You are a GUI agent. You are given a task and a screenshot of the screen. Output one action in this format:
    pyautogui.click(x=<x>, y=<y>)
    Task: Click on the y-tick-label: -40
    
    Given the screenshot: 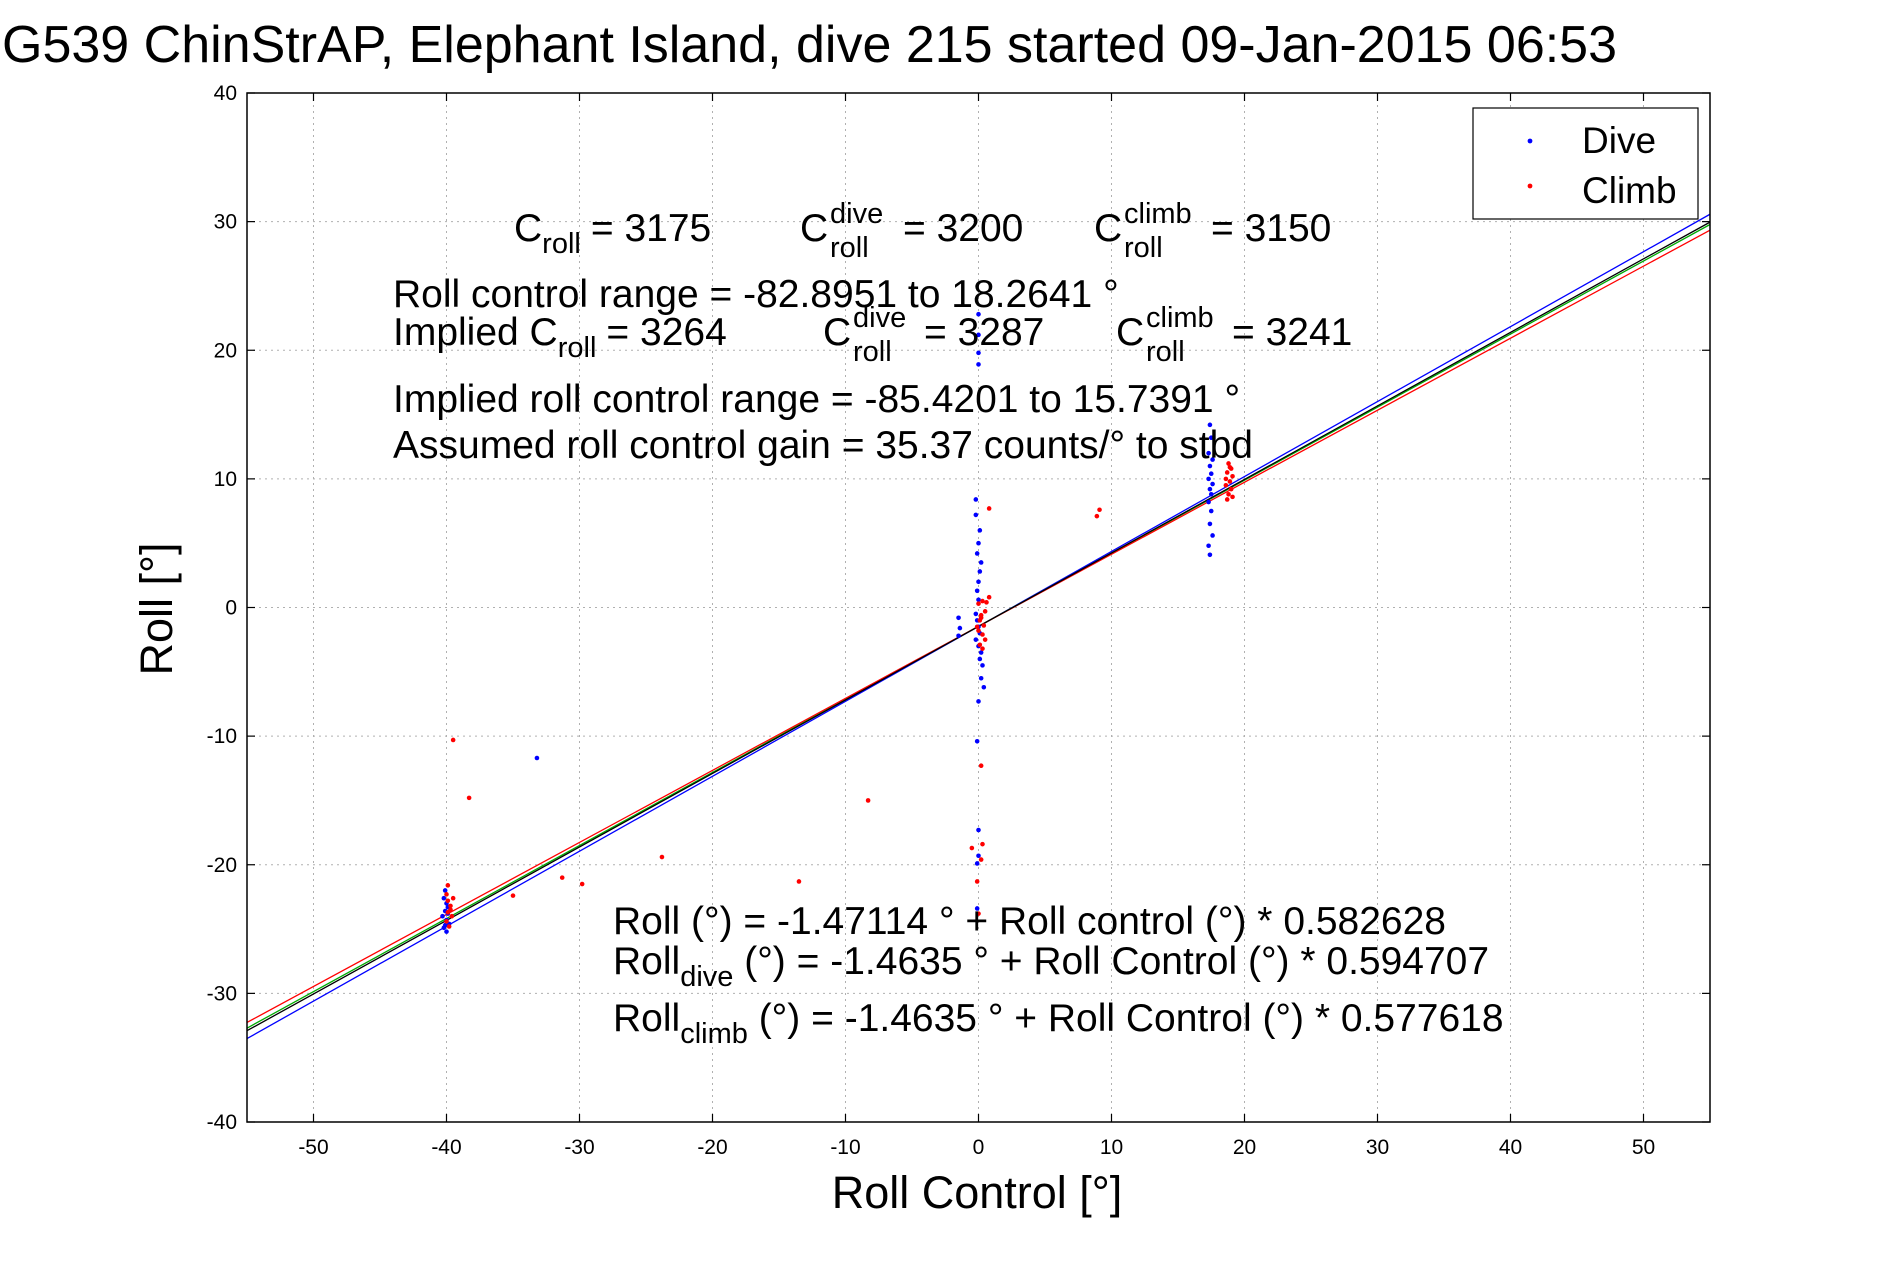 What is the action you would take?
    pyautogui.click(x=222, y=1122)
    